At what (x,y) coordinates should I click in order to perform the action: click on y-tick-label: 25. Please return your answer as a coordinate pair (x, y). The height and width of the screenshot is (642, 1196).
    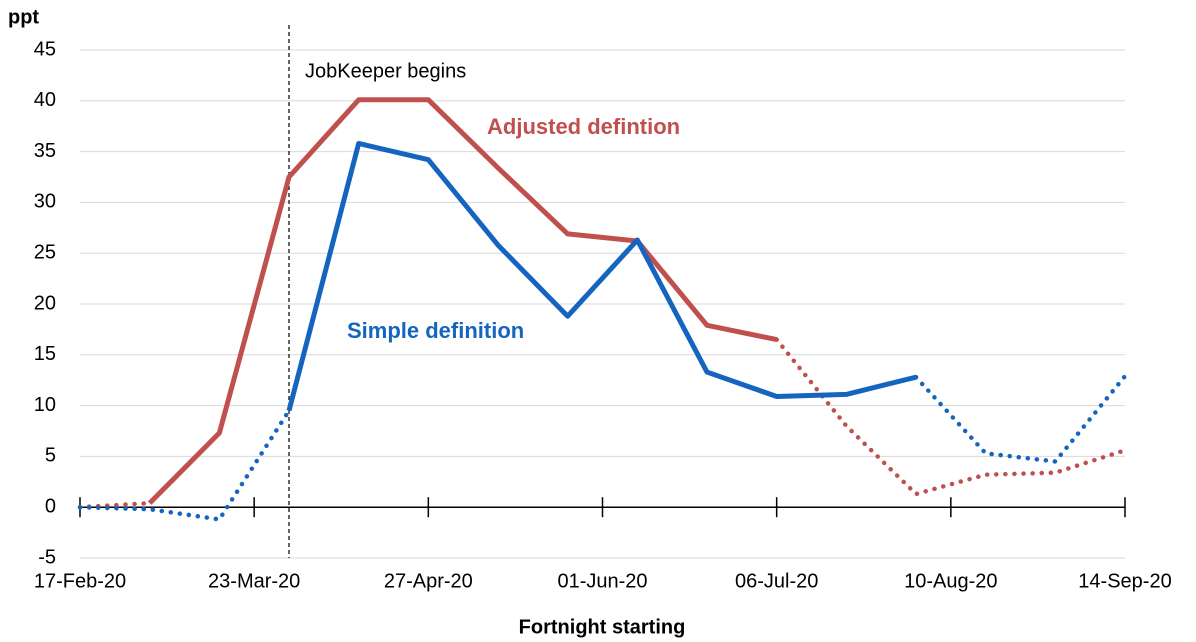
    Looking at the image, I should click on (45, 252).